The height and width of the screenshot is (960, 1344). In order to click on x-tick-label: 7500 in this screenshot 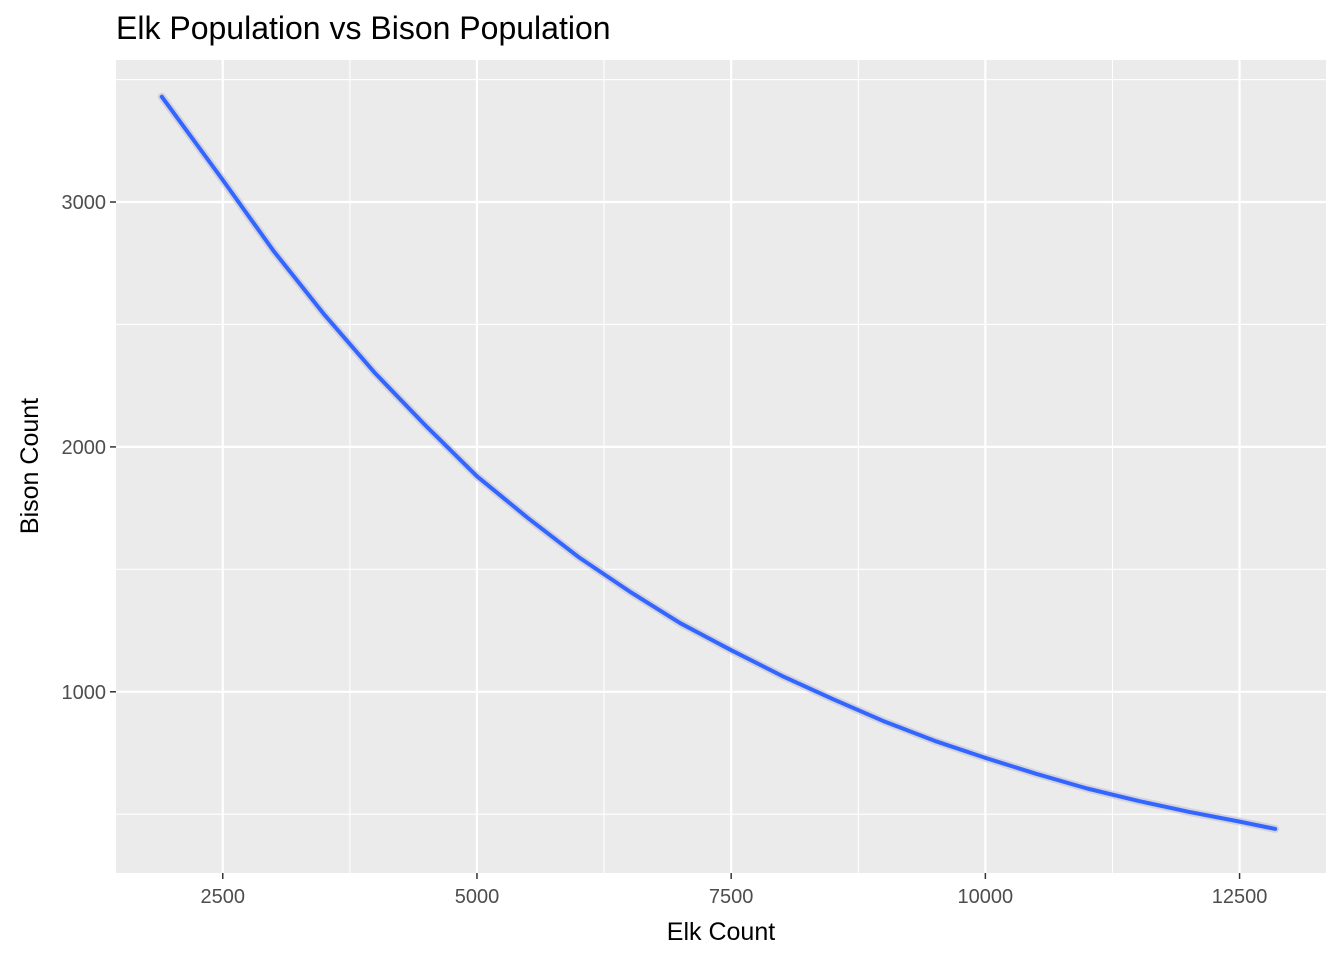, I will do `click(731, 897)`.